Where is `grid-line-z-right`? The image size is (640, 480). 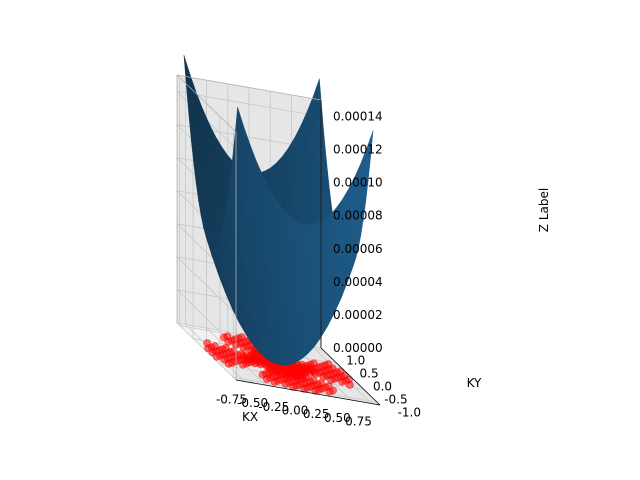 grid-line-z-right is located at coordinates (249, 104).